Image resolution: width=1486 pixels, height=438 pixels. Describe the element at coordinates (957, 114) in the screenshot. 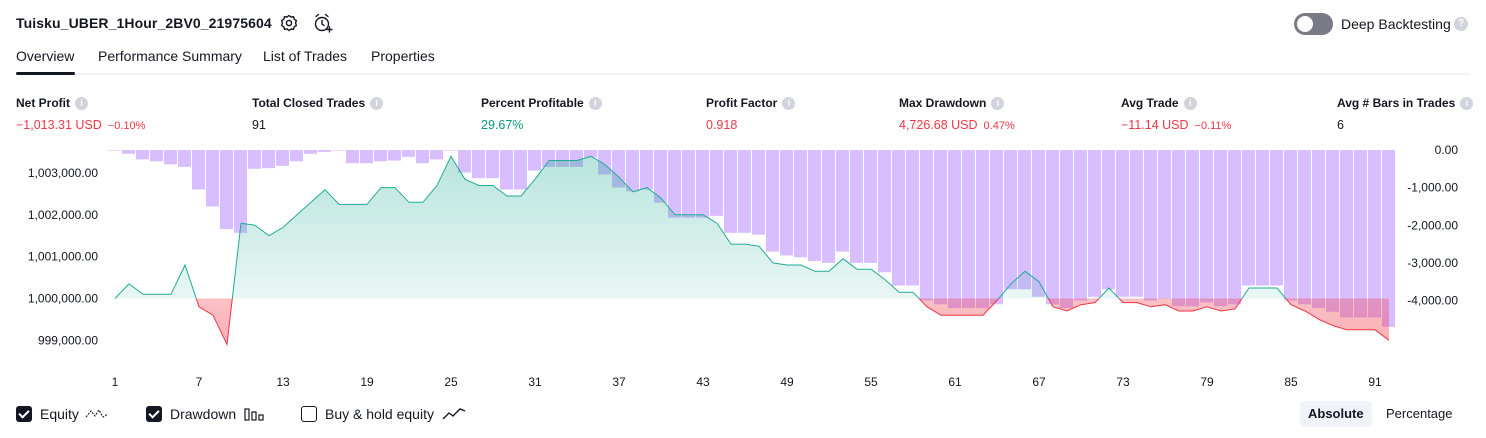

I see `metric-max-drawdown: Max Drawdown i 4,726.68 USD 0.47%` at that location.